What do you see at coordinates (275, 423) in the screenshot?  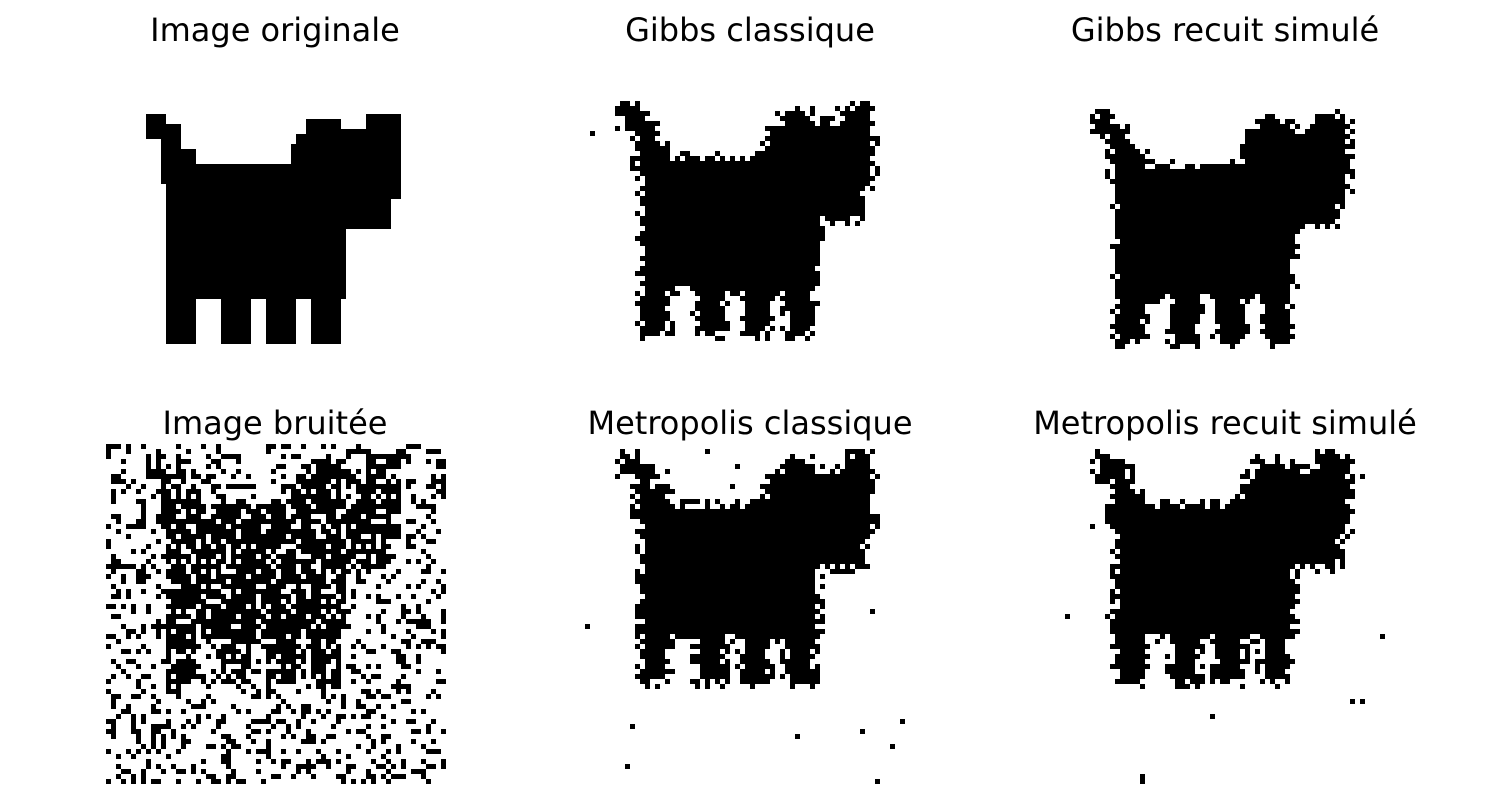 I see `panel-title-noisy: Image bruitée` at bounding box center [275, 423].